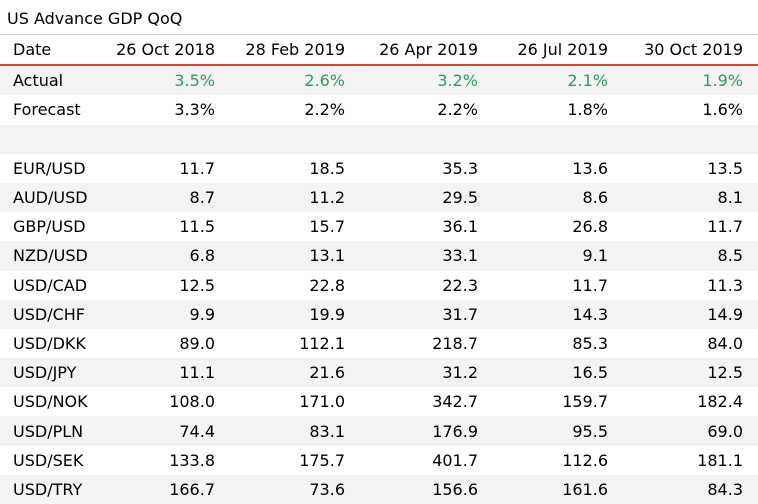 The height and width of the screenshot is (504, 758). Describe the element at coordinates (455, 460) in the screenshot. I see `pair-value: 401.7` at that location.